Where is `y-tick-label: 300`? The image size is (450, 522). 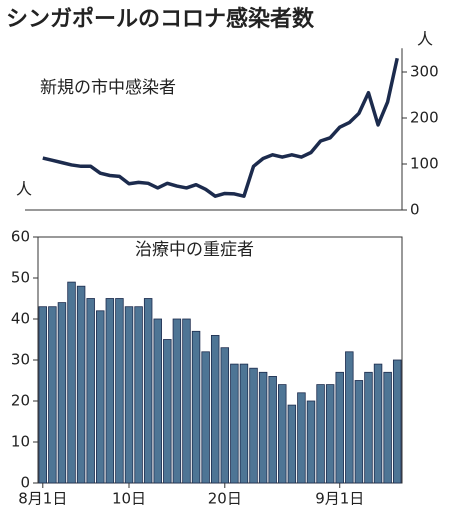 y-tick-label: 300 is located at coordinates (424, 72).